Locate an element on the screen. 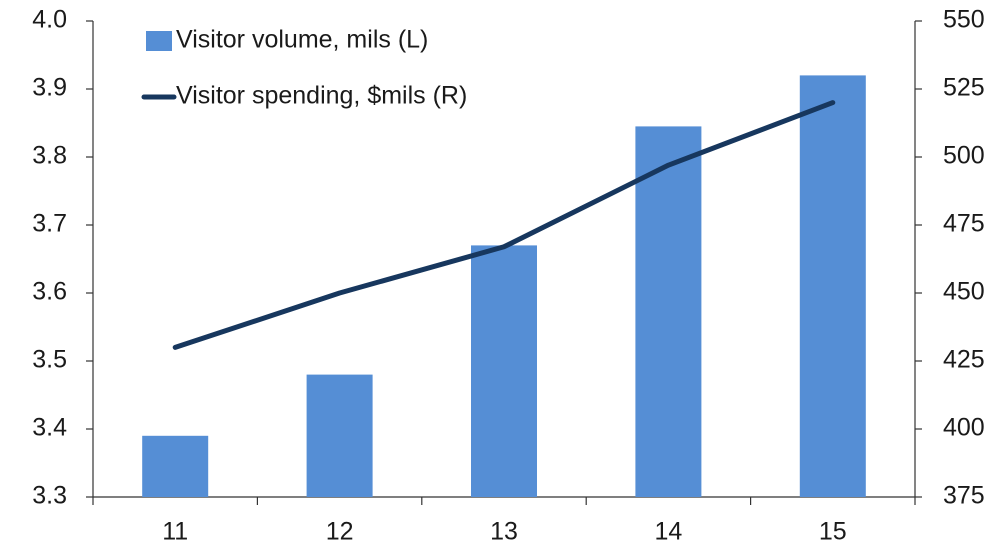  x-tick-label: 15 is located at coordinates (833, 532).